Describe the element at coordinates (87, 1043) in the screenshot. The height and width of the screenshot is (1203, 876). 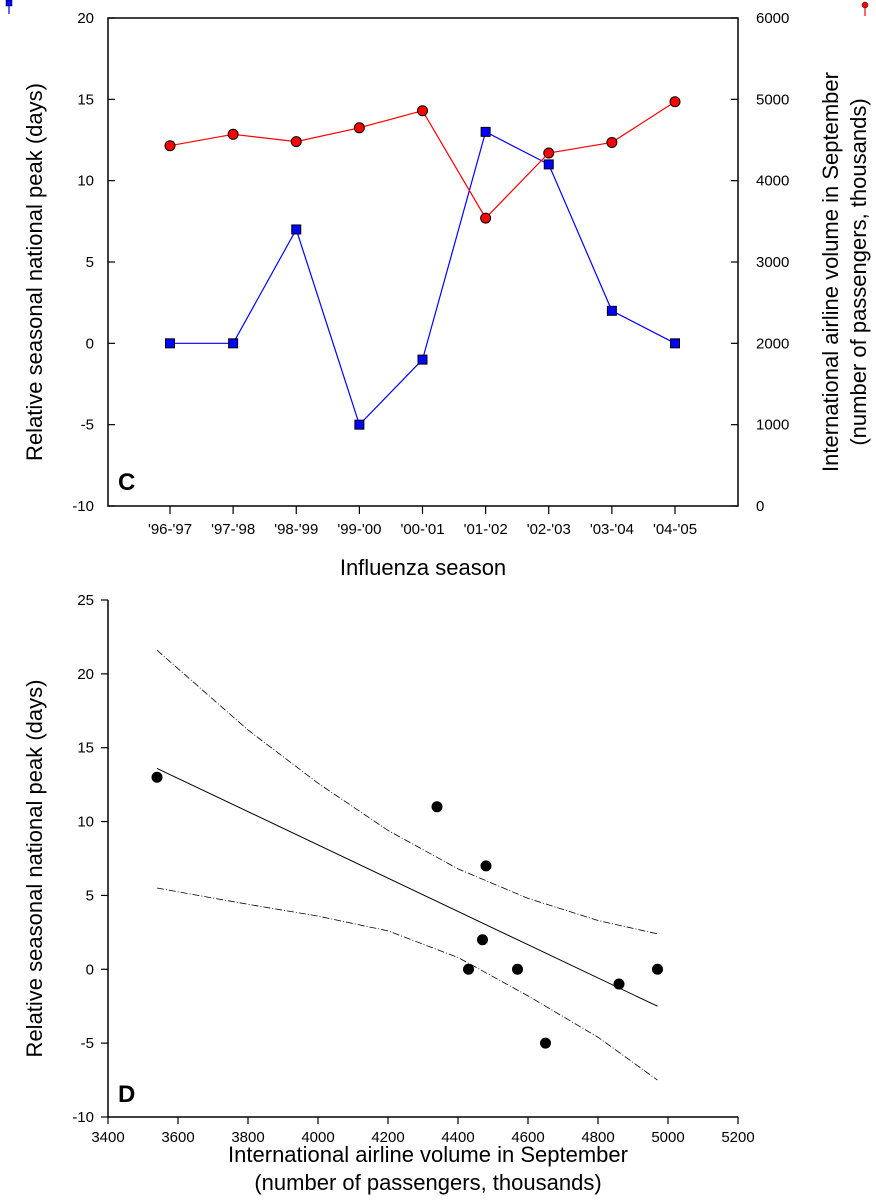
I see `y-tick-label: -5` at that location.